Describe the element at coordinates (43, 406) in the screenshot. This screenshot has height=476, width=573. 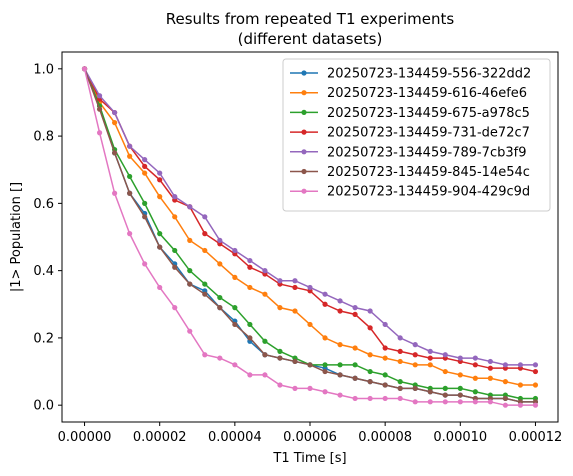
I see `y-tick-label: 0.0` at that location.